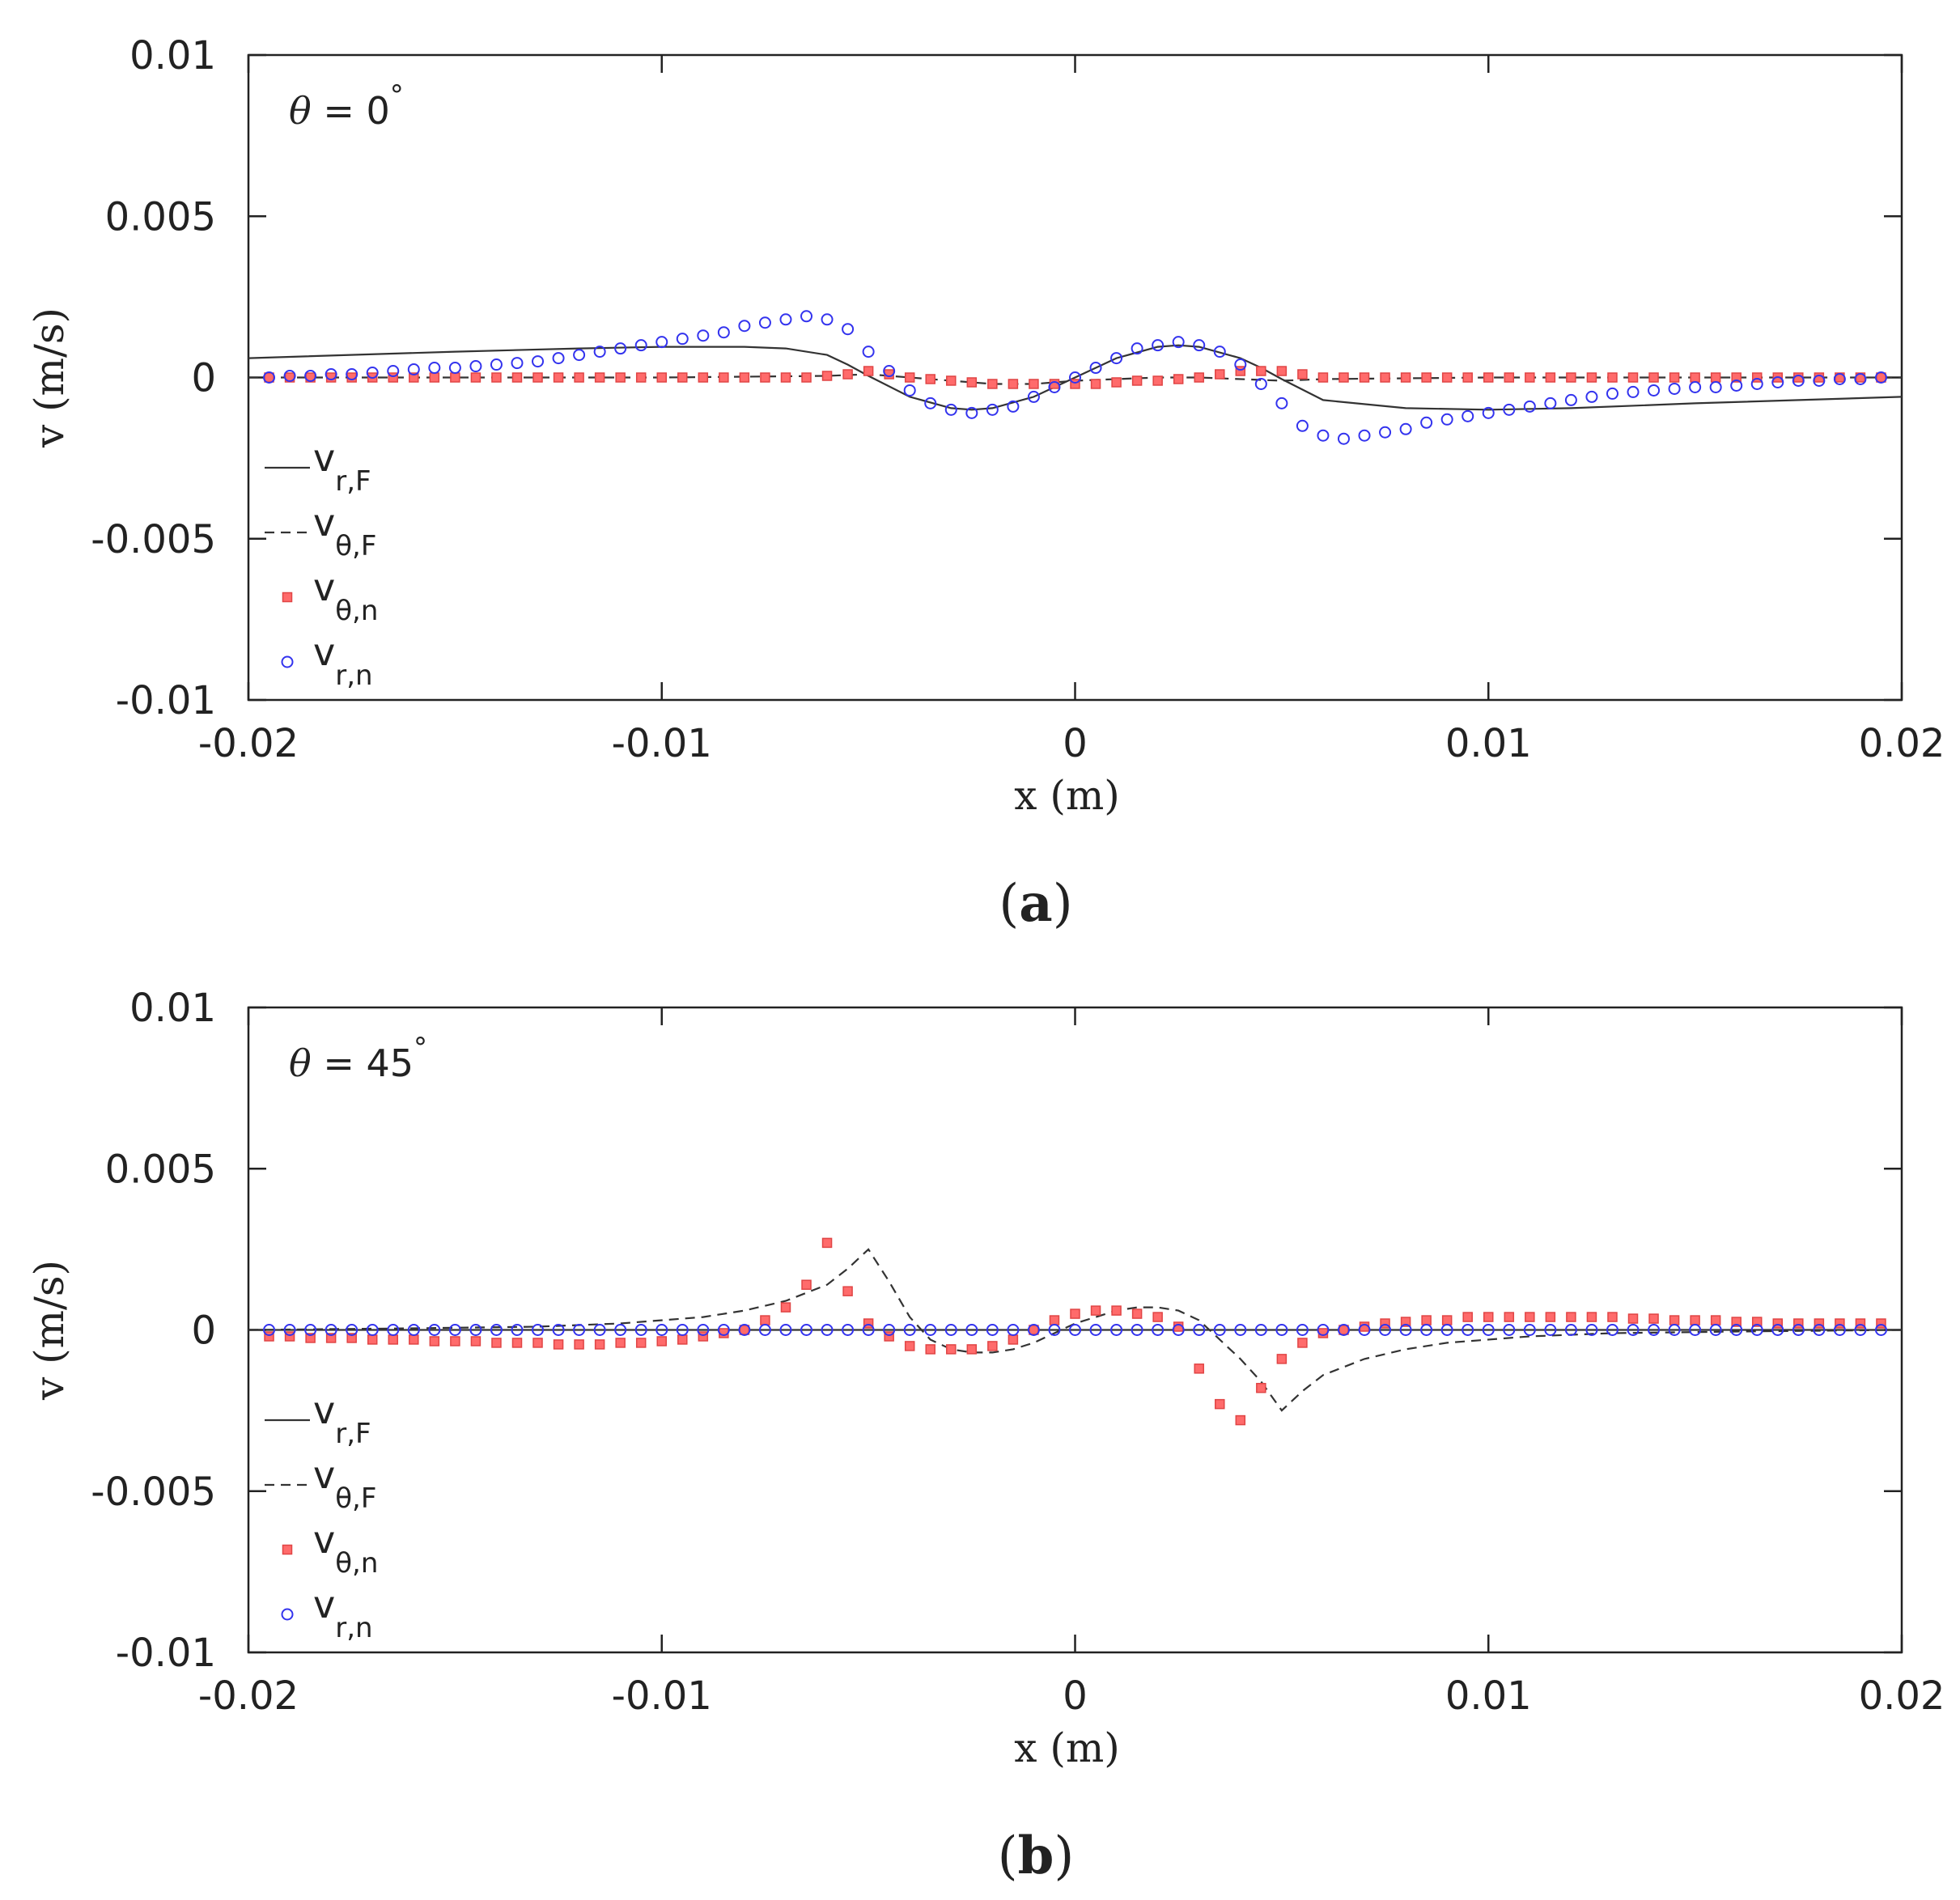 This screenshot has width=1960, height=1900. What do you see at coordinates (346, 1549) in the screenshot?
I see `legend-label-vthn: vθ,n` at bounding box center [346, 1549].